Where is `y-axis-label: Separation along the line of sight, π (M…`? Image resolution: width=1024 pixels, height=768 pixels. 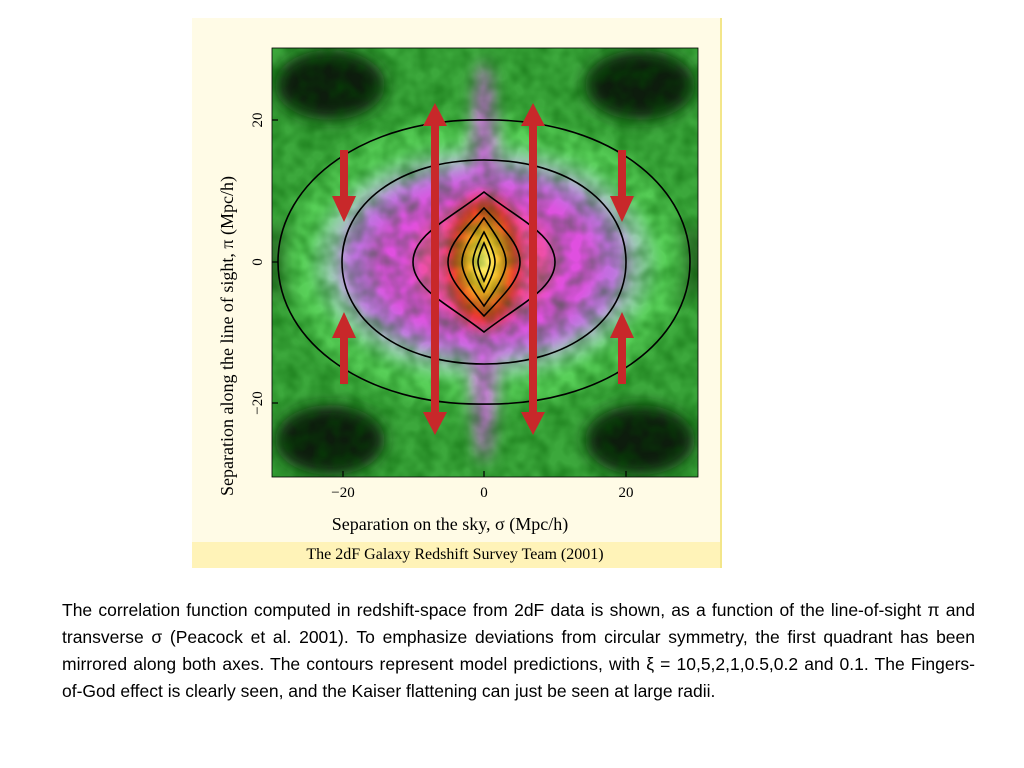 y-axis-label: Separation along the line of sight, π (M… is located at coordinates (227, 336).